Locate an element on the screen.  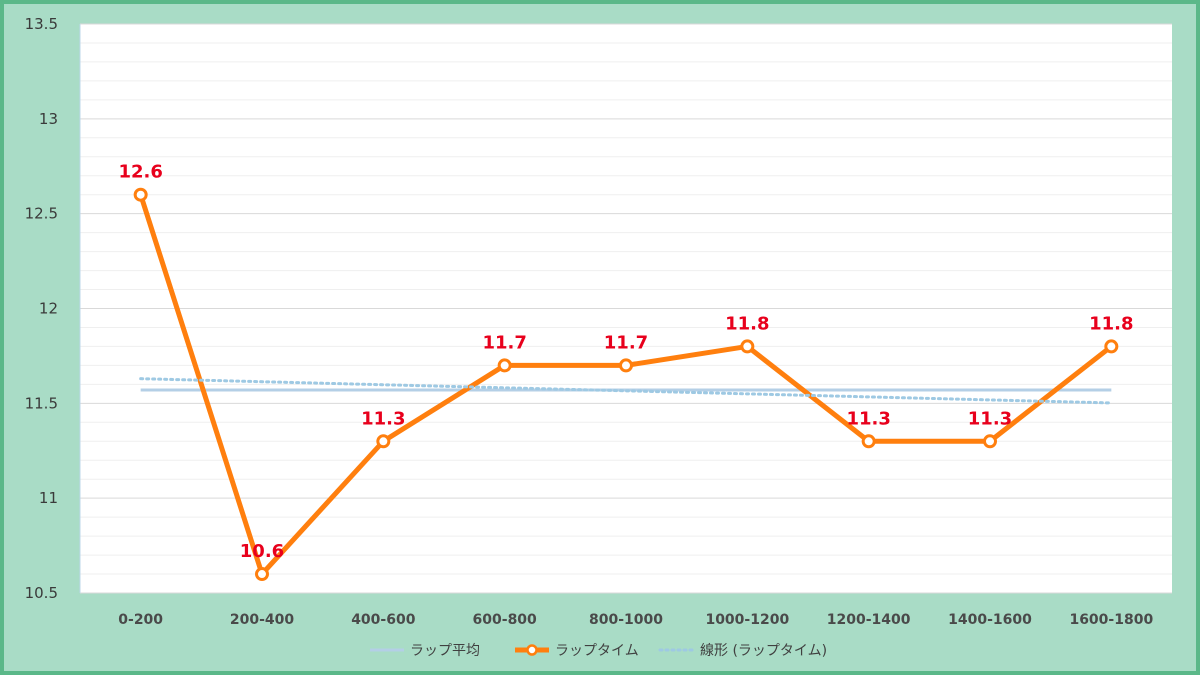
legend-marker-lap-time is located at coordinates (532, 650).